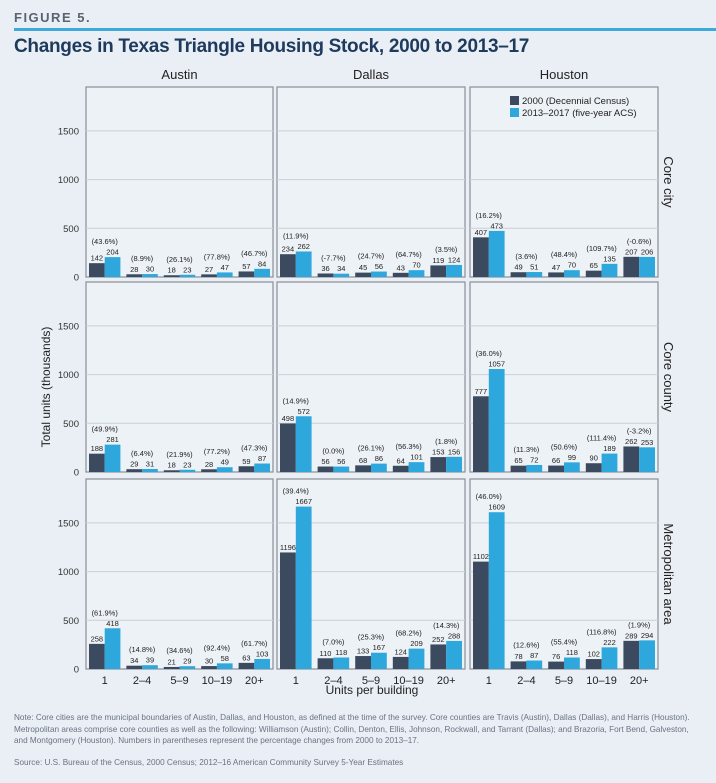 Image resolution: width=716 pixels, height=783 pixels. What do you see at coordinates (371, 256) in the screenshot?
I see `percent-change-label: (24.7%)` at bounding box center [371, 256].